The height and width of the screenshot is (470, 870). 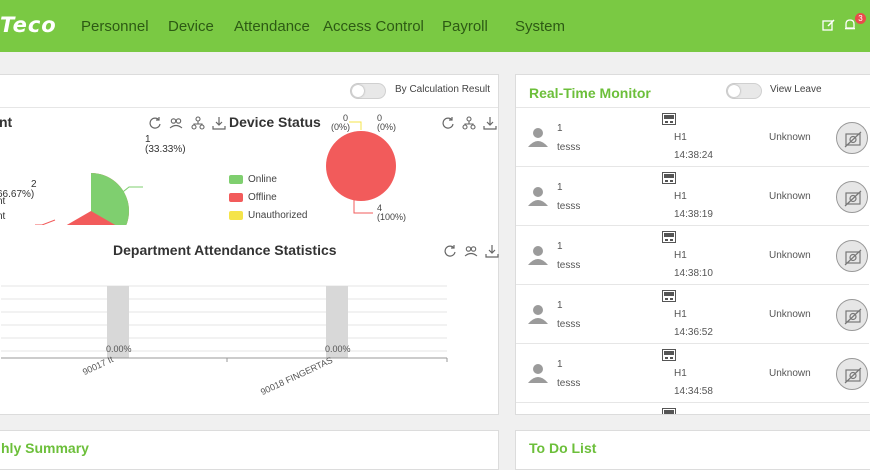 I want to click on view-leave-label: View Leave, so click(x=796, y=89).